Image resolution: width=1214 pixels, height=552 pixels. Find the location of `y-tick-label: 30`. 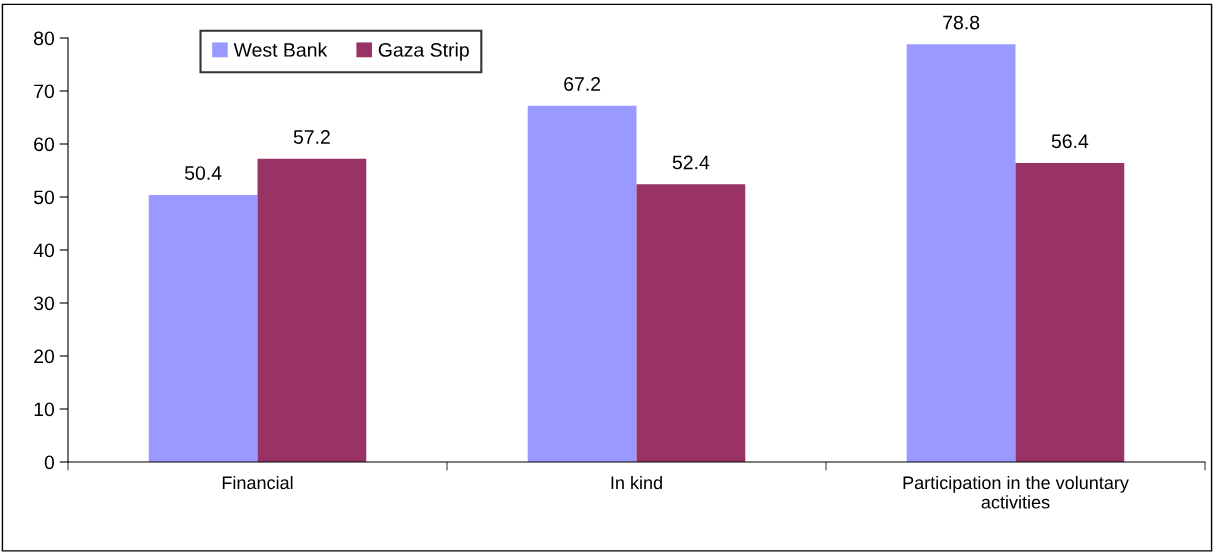

y-tick-label: 30 is located at coordinates (44, 303).